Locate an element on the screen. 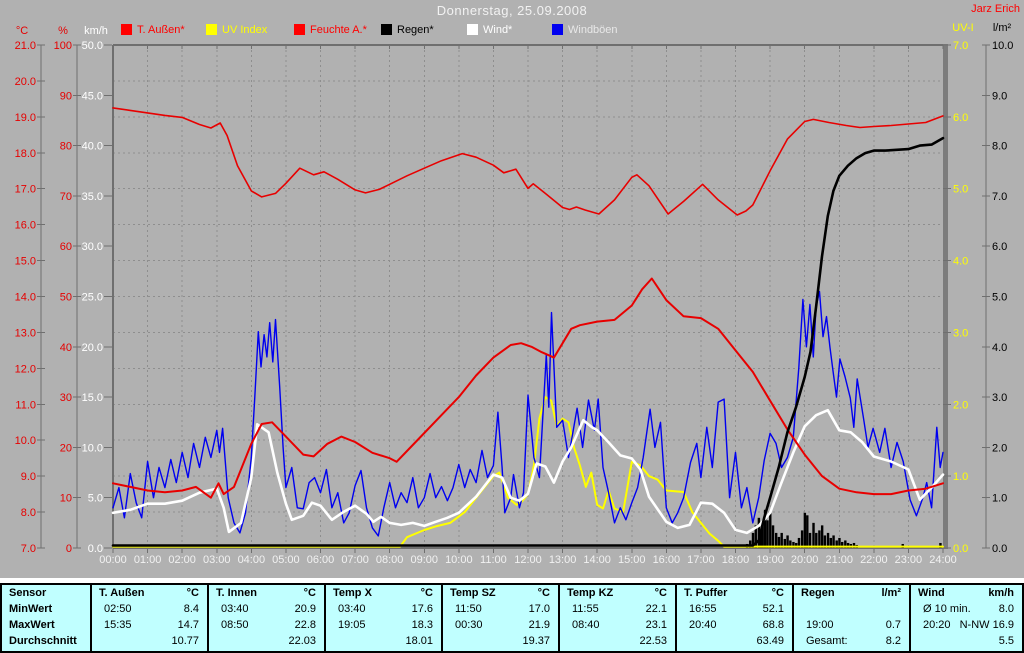 The image size is (1024, 653). min-row: 16:55 52.1 is located at coordinates (734, 609).